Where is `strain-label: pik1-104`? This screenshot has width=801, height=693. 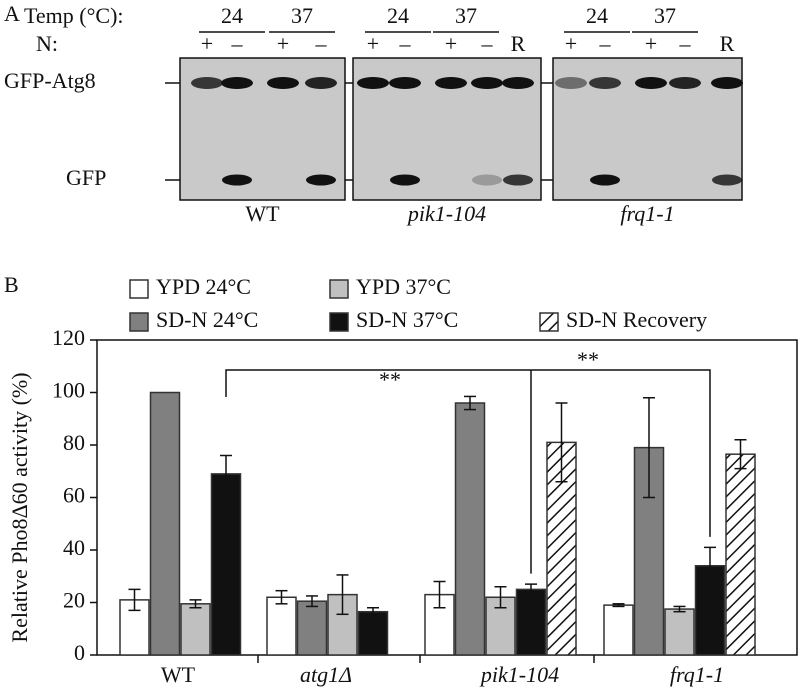 strain-label: pik1-104 is located at coordinates (446, 213).